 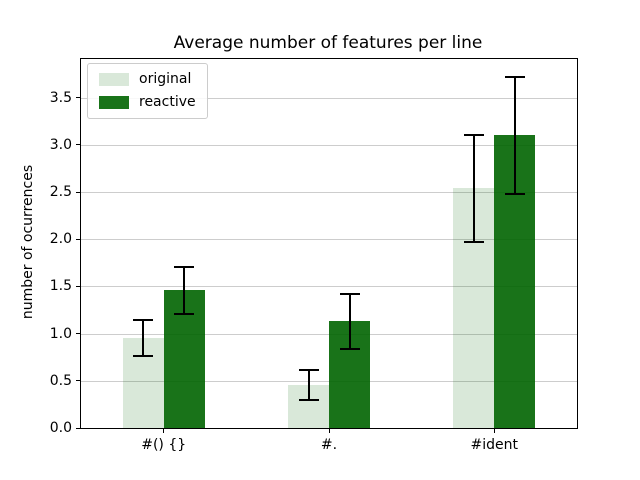 What do you see at coordinates (60, 144) in the screenshot?
I see `y-tick-label: 3.0` at bounding box center [60, 144].